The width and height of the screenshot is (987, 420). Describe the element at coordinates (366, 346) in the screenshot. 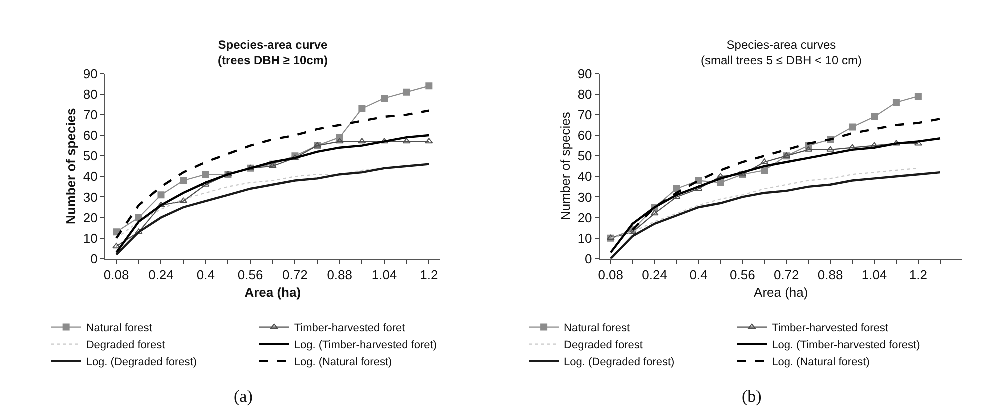

I see `legend-label: Log. (Timber-harvested foret)` at that location.